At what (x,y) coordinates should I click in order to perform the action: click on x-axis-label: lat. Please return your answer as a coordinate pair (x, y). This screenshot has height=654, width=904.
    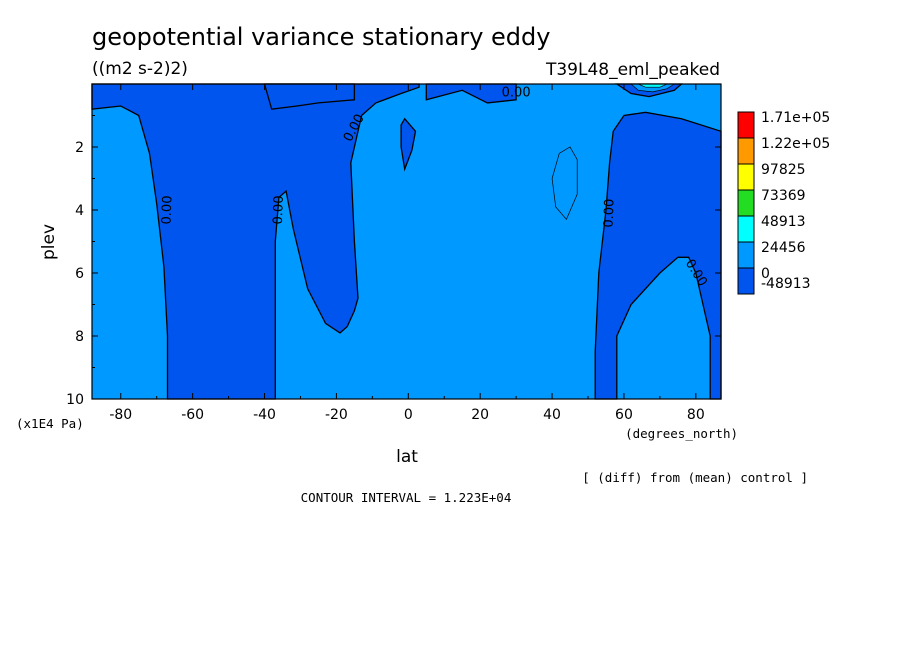
    Looking at the image, I should click on (407, 457).